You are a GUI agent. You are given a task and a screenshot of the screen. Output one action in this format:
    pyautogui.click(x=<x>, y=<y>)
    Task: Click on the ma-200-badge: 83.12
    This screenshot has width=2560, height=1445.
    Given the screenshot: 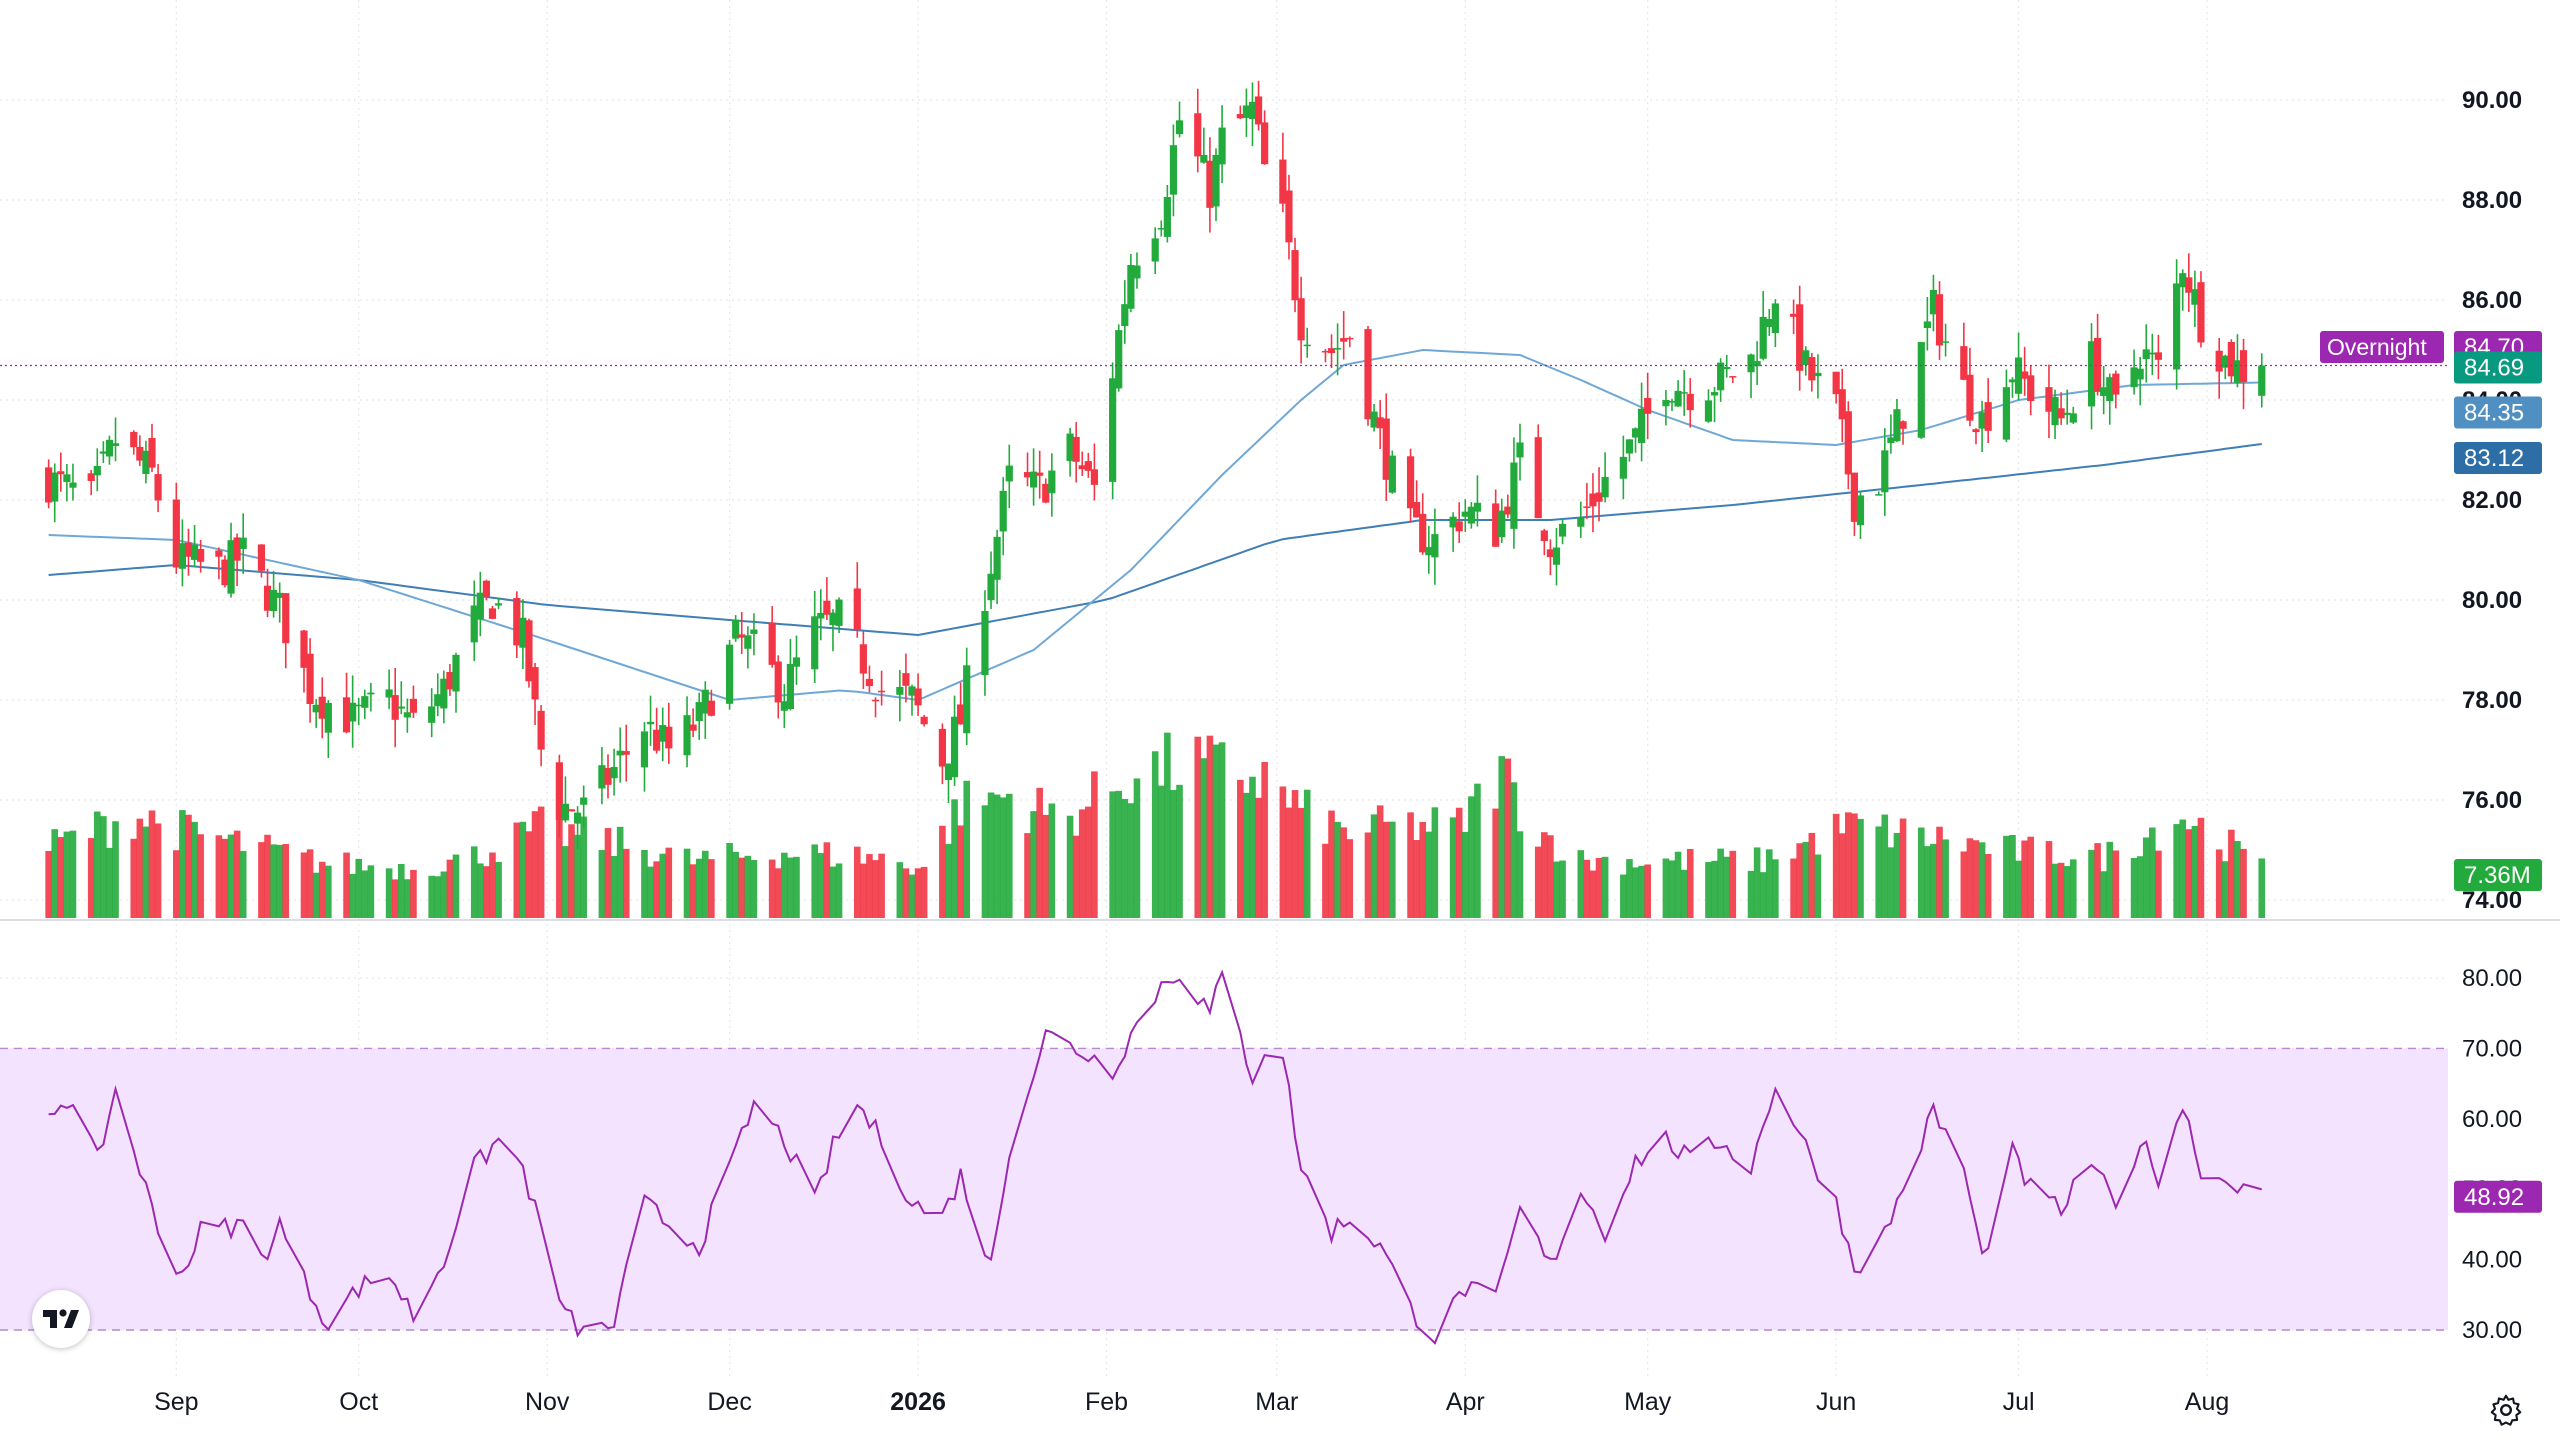 What is the action you would take?
    pyautogui.click(x=2498, y=458)
    